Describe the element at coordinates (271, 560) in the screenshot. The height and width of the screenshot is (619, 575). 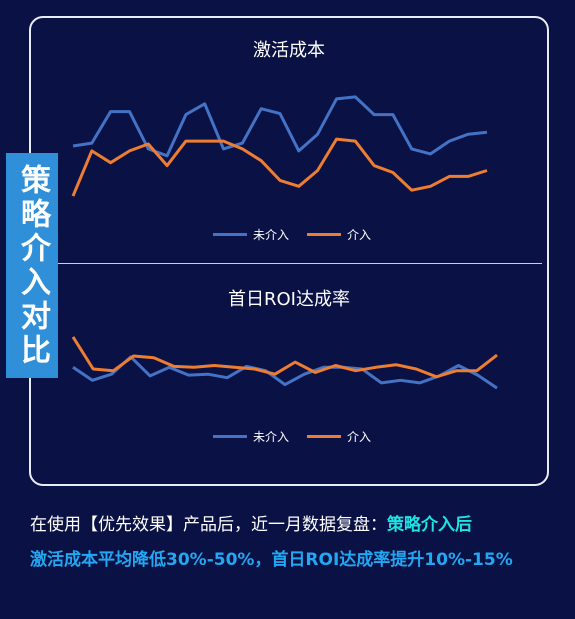
I see `caption-highlight-b: 激活成本平均降低30%-50%，首日ROI达成率提升10%-15%` at that location.